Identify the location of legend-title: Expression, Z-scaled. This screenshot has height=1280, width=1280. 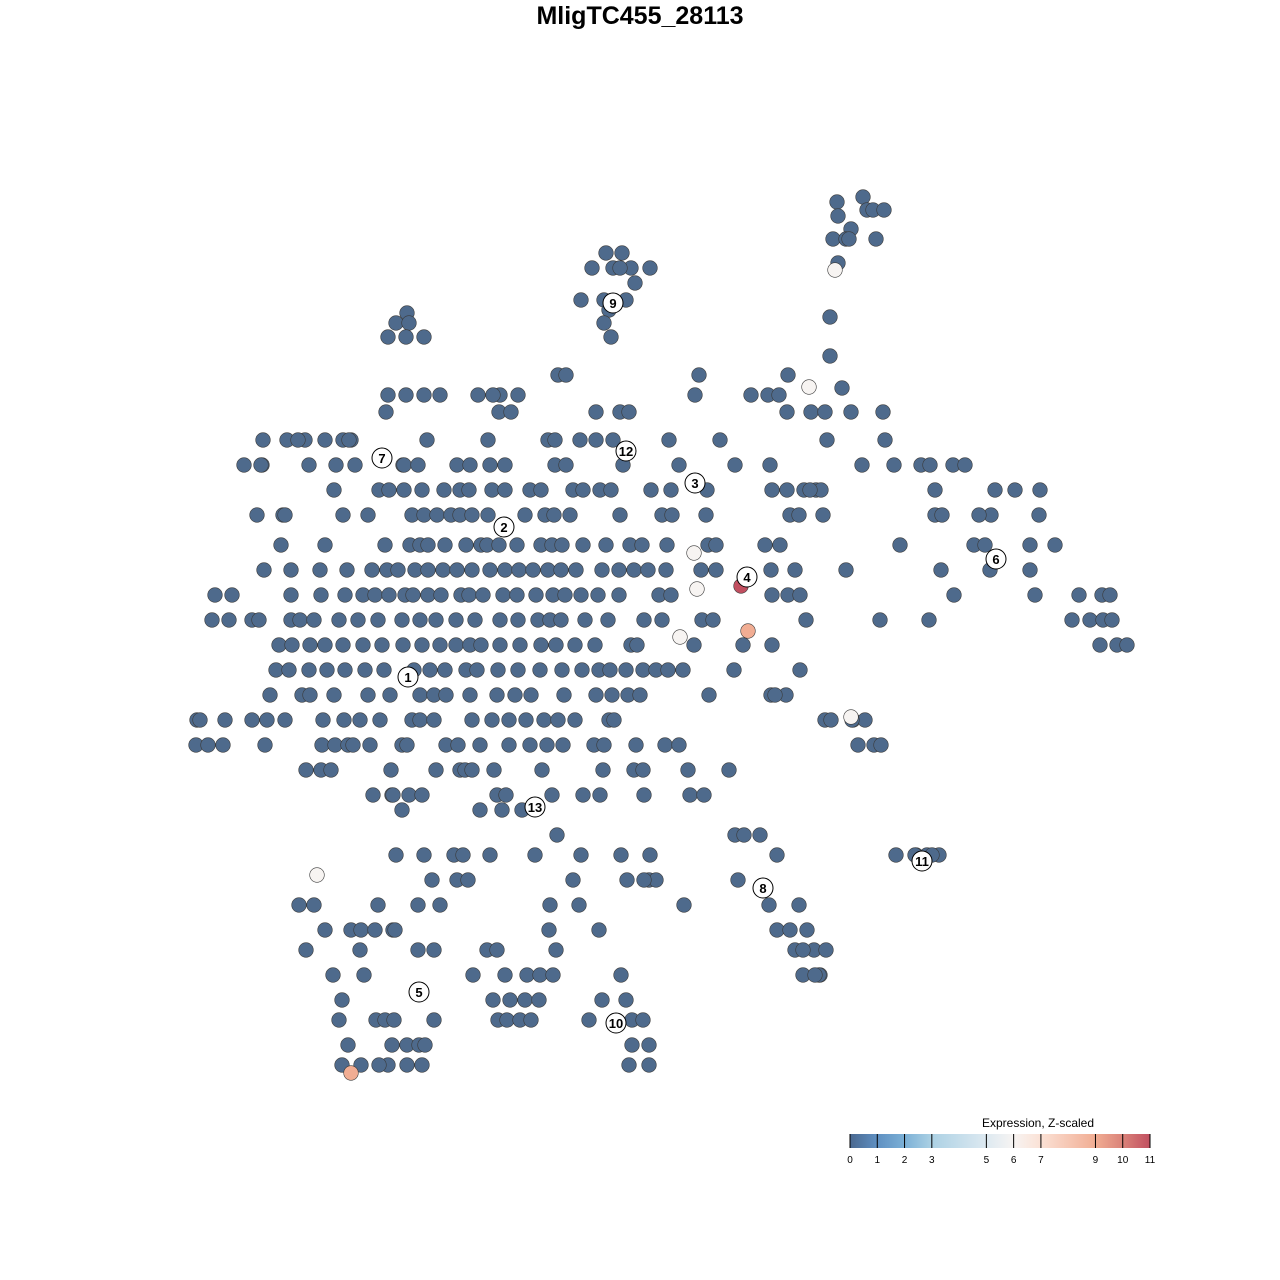
(1038, 1123).